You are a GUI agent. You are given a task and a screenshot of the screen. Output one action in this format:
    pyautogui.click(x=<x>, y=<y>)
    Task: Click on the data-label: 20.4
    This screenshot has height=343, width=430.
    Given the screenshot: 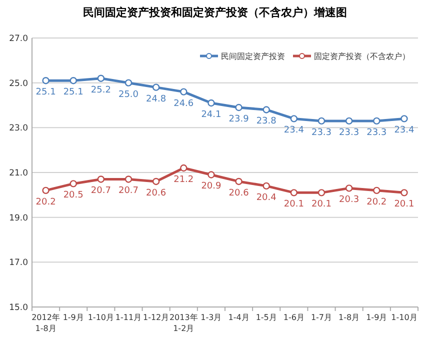 What is the action you would take?
    pyautogui.click(x=266, y=197)
    